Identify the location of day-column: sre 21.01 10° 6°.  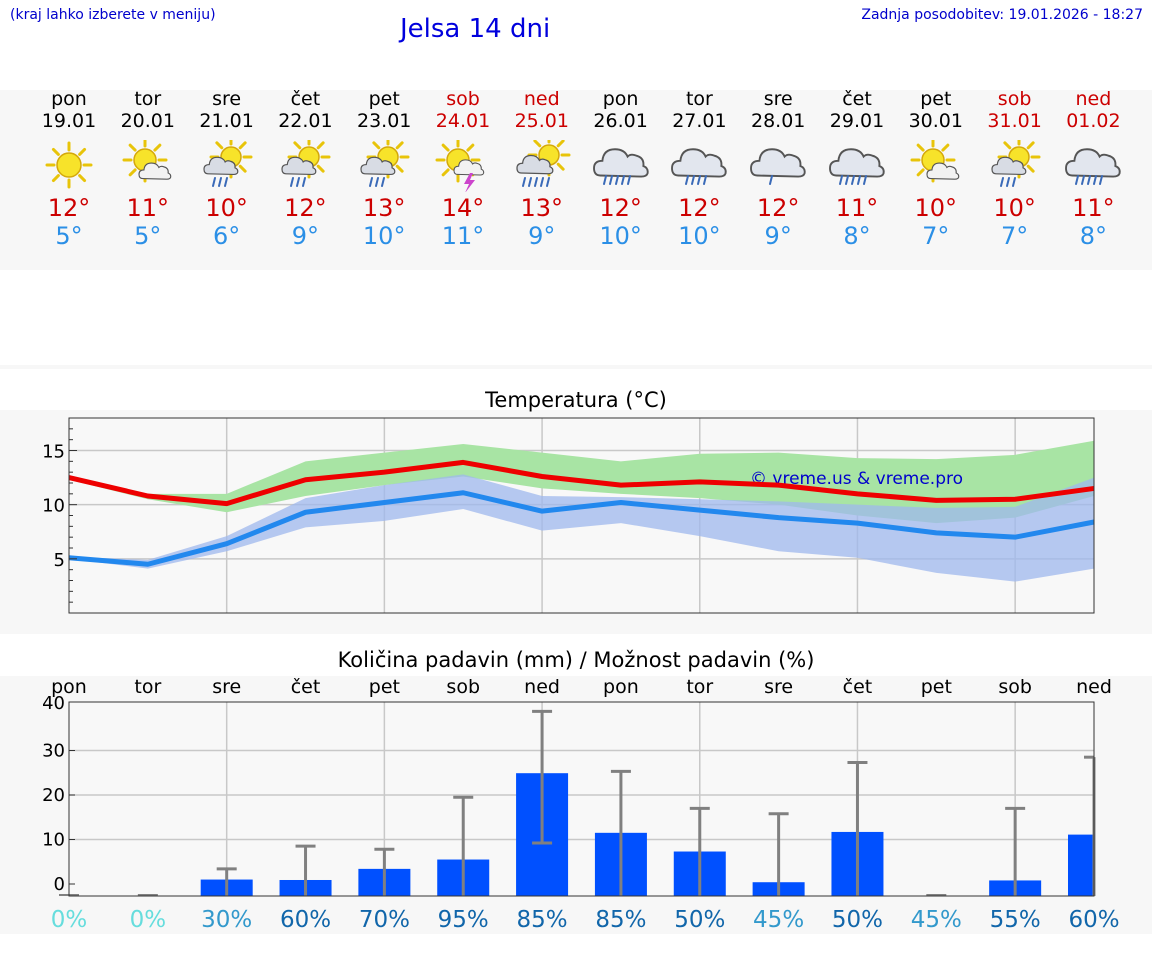
(227, 169).